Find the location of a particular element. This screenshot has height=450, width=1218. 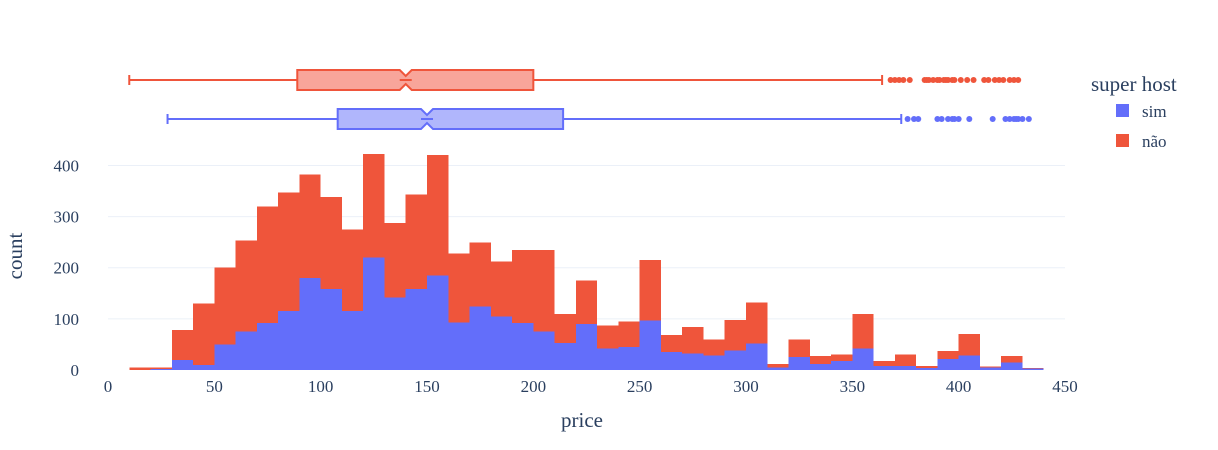

y-axis-title: count is located at coordinates (15, 256).